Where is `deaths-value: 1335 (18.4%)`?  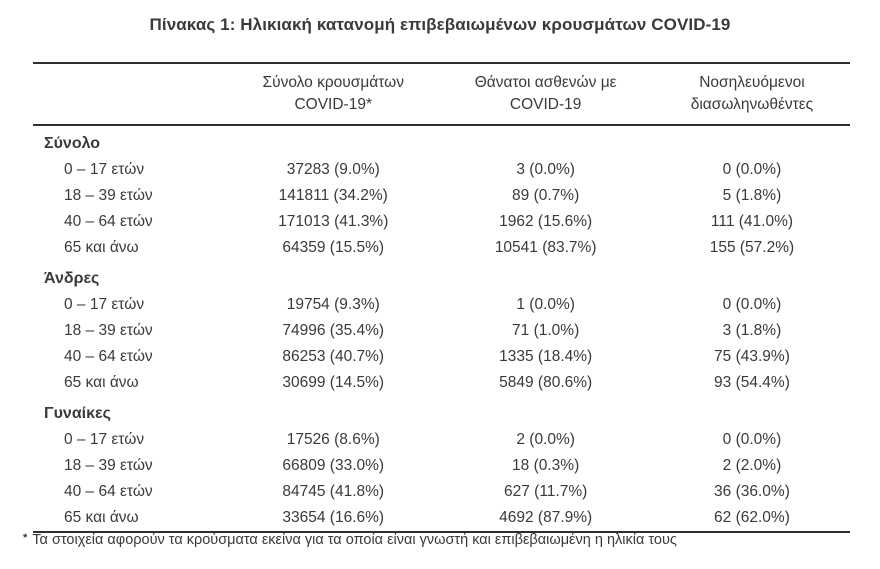
deaths-value: 1335 (18.4%) is located at coordinates (546, 356).